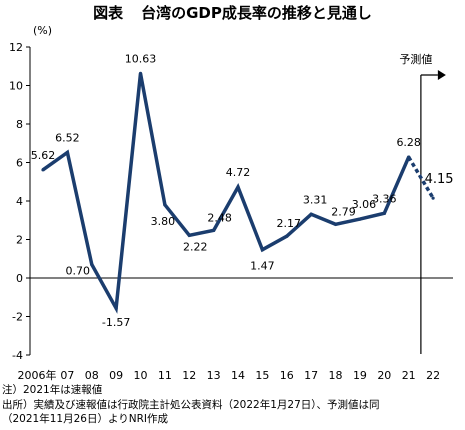 This screenshot has width=465, height=430. I want to click on data-label: 3.06, so click(364, 204).